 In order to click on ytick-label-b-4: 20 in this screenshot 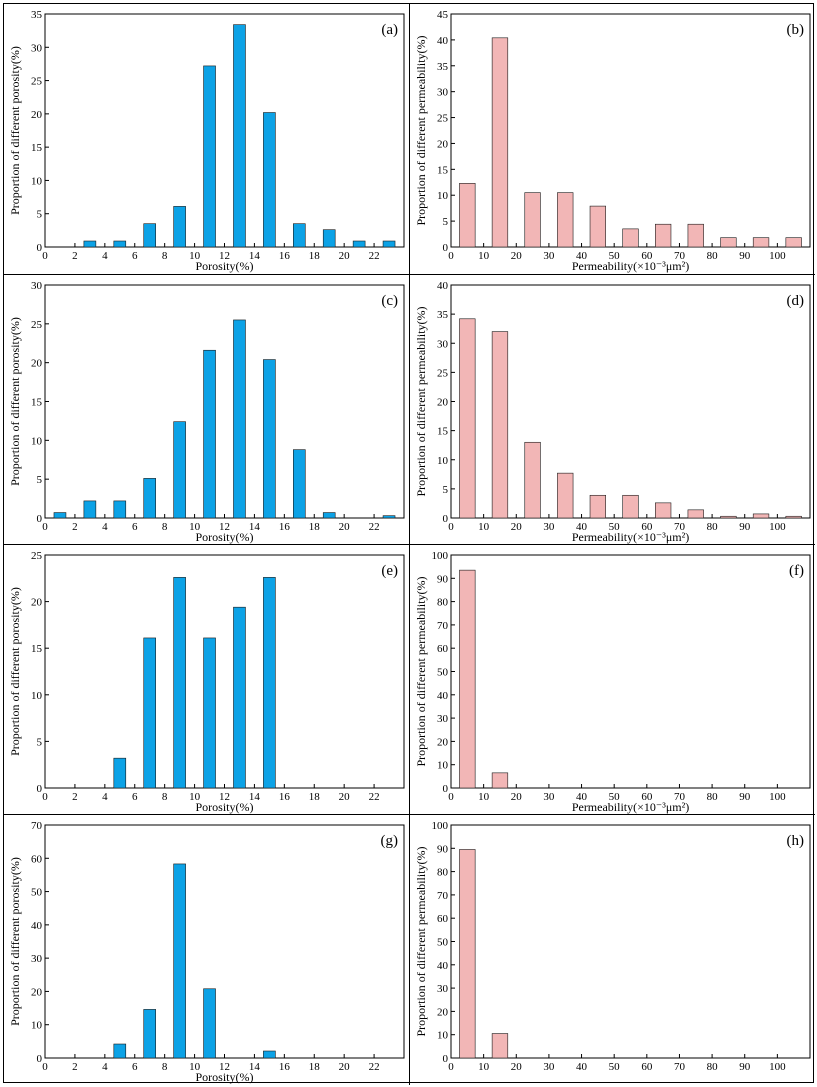, I will do `click(443, 144)`.